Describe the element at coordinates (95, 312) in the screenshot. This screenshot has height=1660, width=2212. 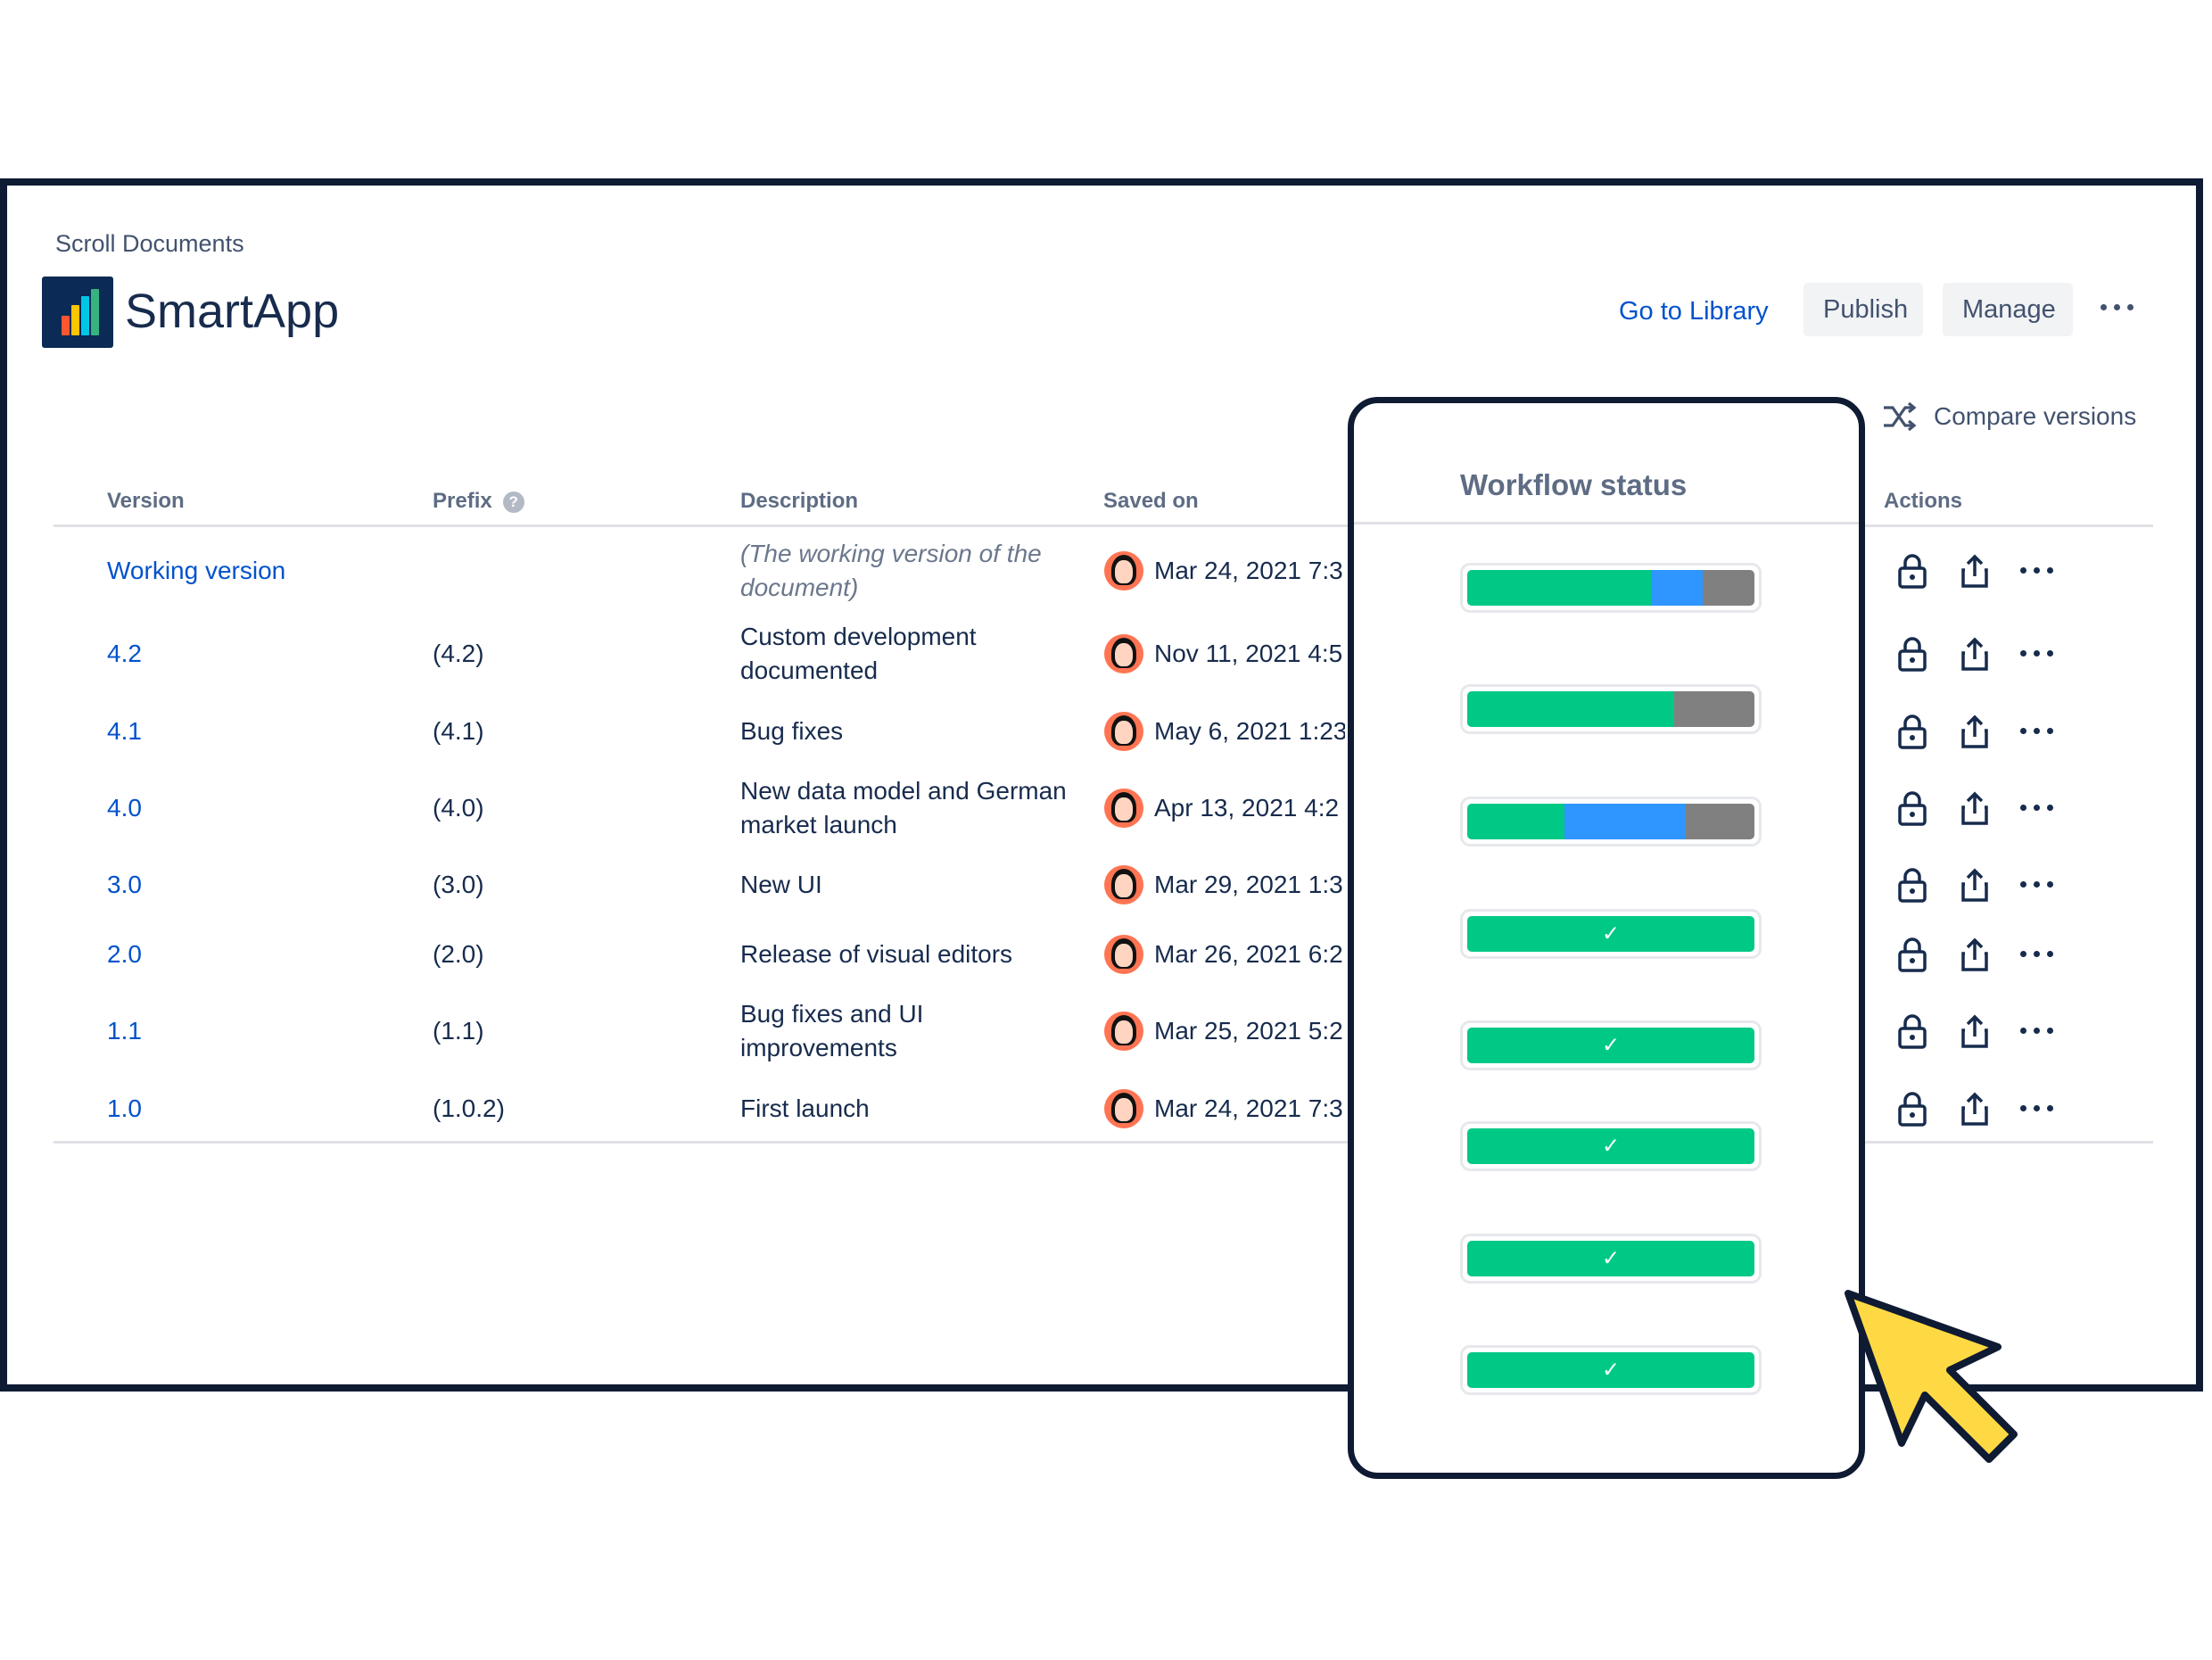
I see `logo-bar-green` at that location.